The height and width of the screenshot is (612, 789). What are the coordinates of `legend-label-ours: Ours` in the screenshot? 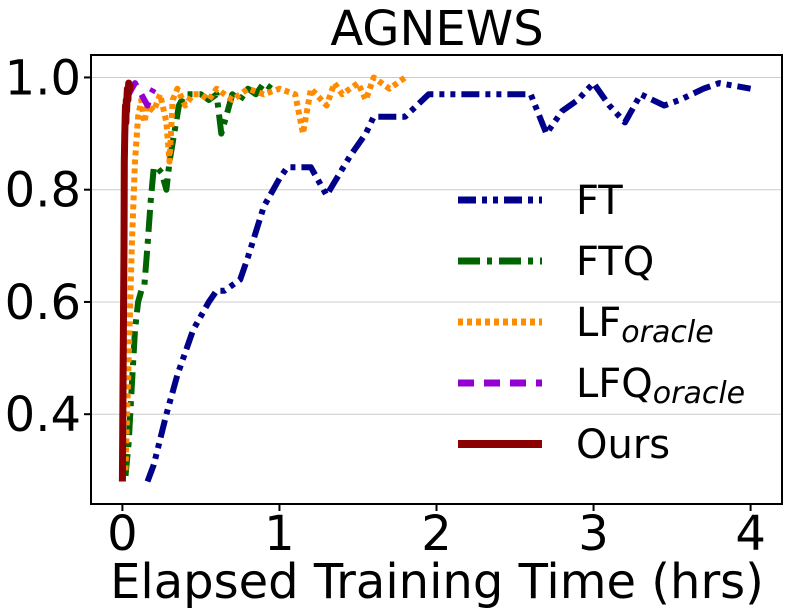 It's located at (623, 445).